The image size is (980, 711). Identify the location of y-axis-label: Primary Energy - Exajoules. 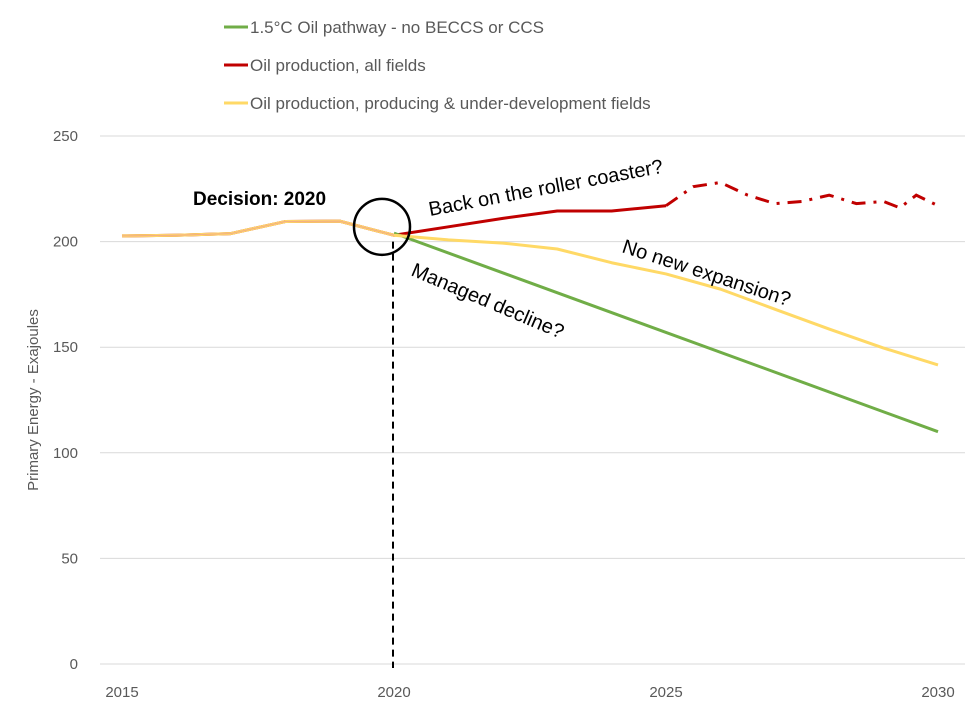
(33, 400).